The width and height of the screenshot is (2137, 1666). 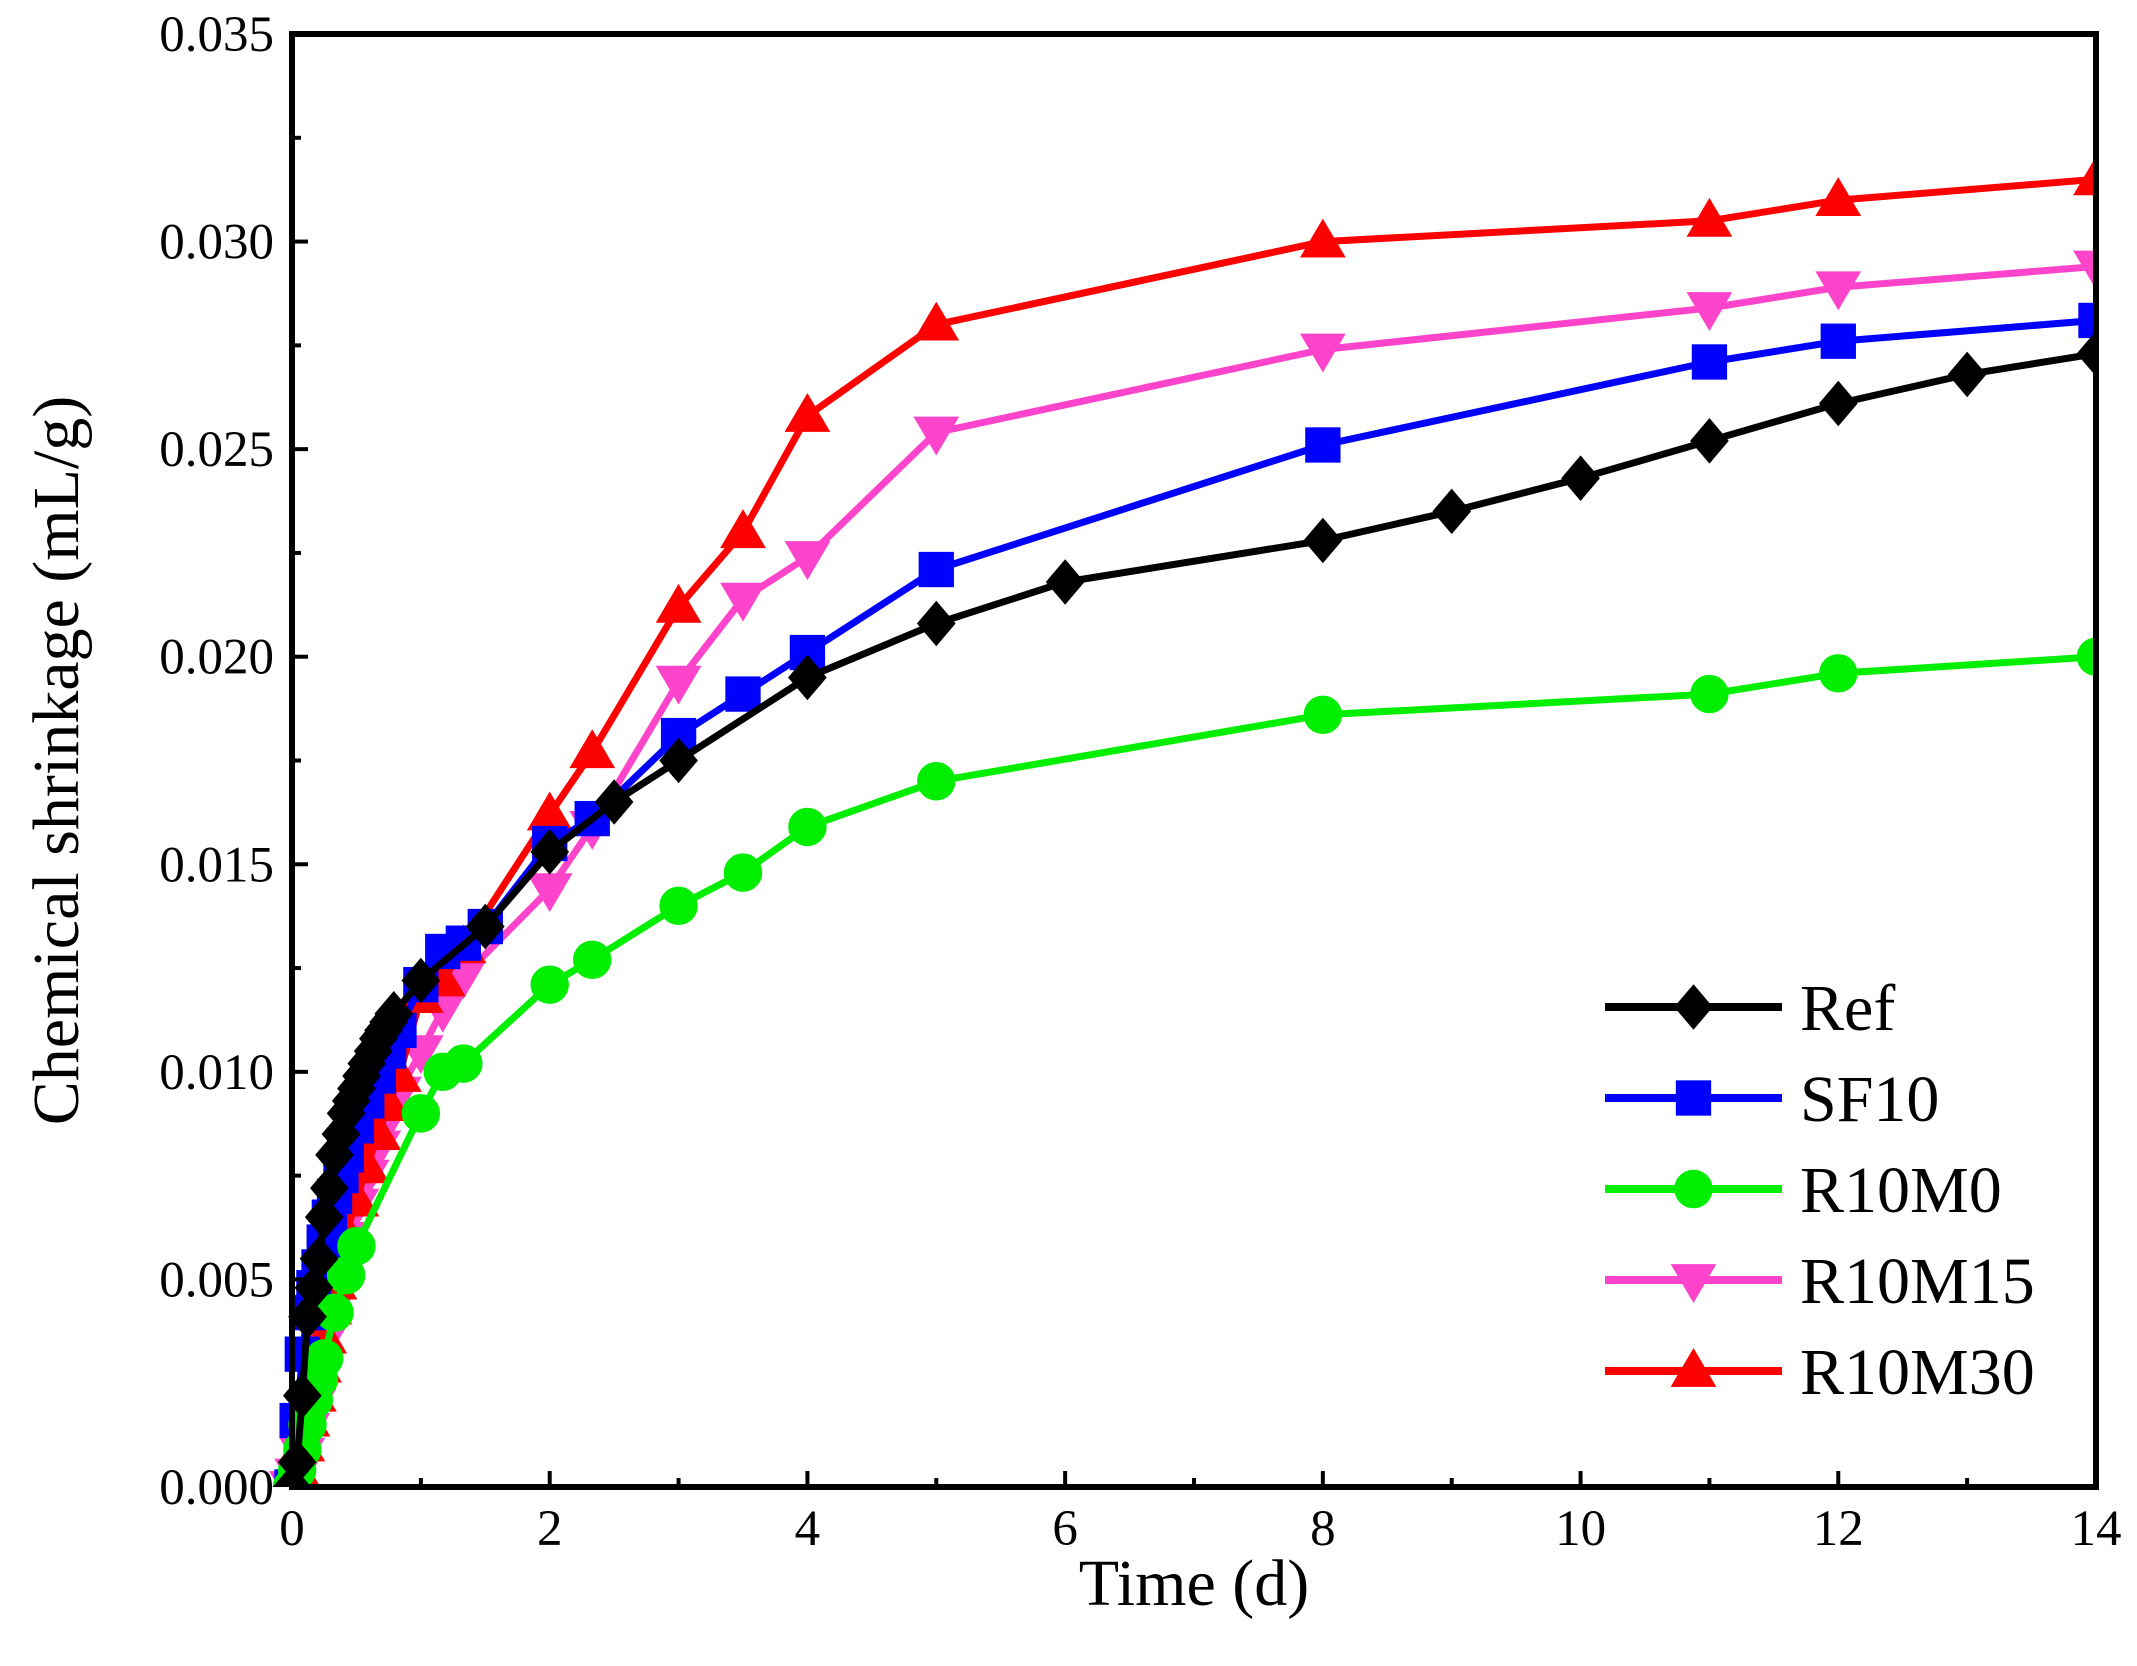 I want to click on y-axis-title: Chemical shrinkage (mL/g), so click(x=56, y=760).